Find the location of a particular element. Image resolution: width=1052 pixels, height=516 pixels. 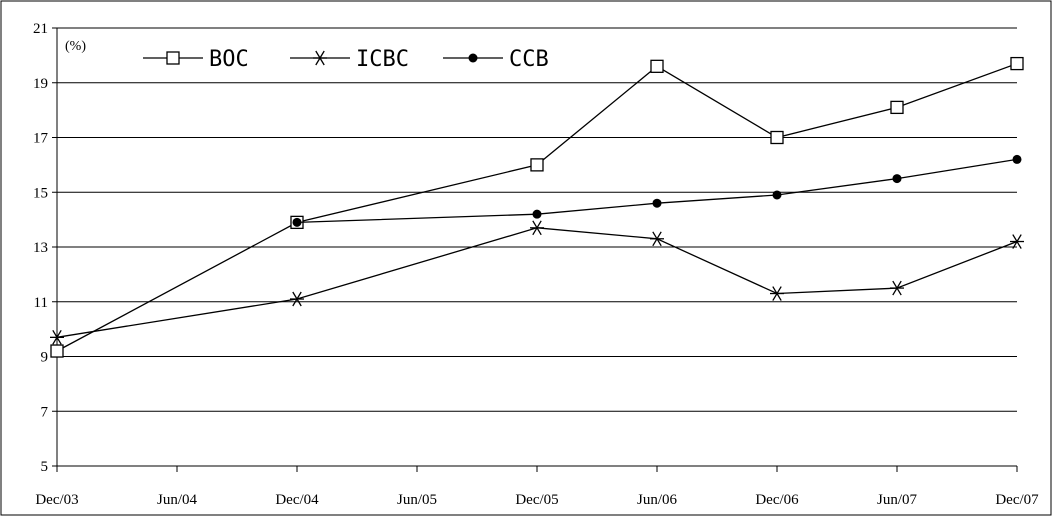

x-tick-label: Dec/04 is located at coordinates (297, 500).